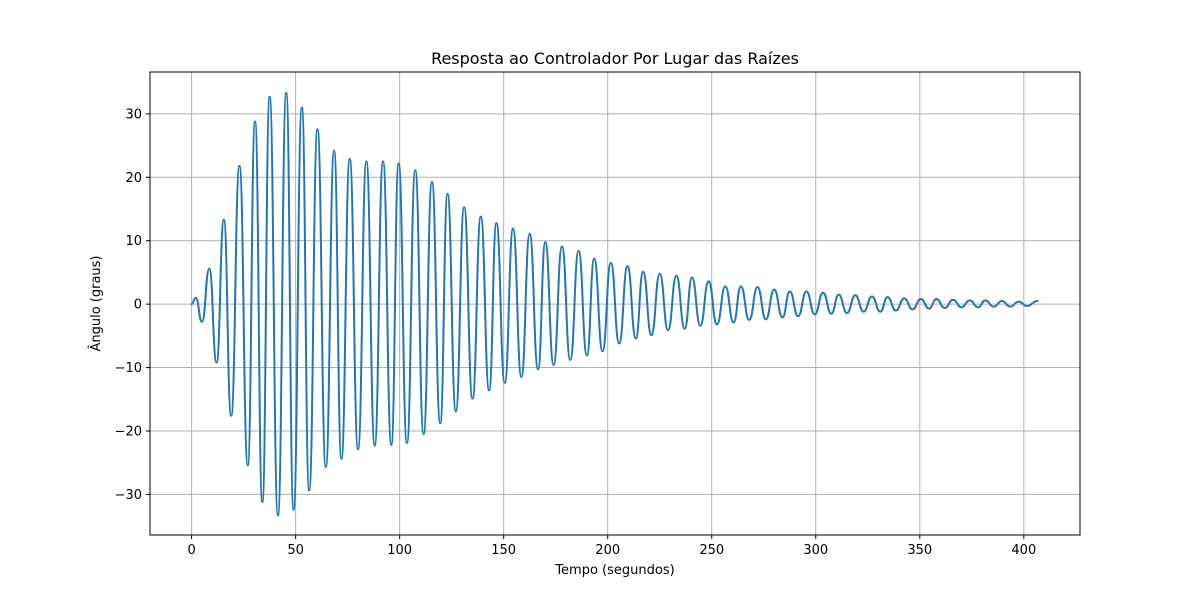  Describe the element at coordinates (815, 550) in the screenshot. I see `x-tick-label: 300` at that location.